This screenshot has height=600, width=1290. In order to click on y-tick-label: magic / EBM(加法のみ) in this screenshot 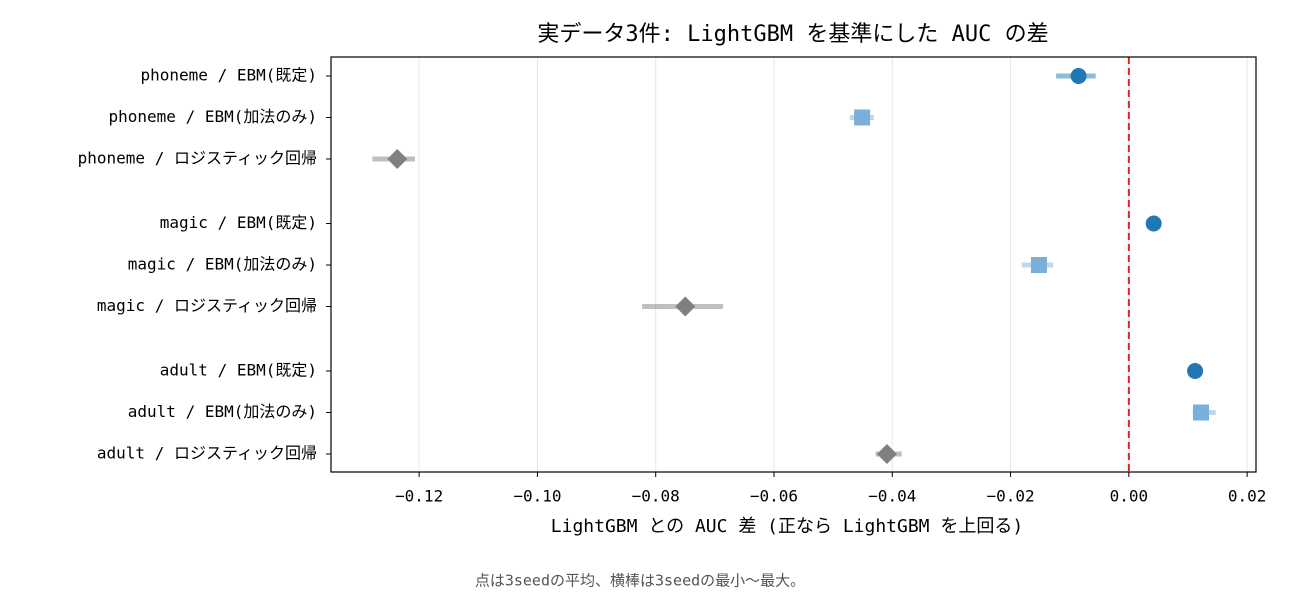, I will do `click(222, 264)`.